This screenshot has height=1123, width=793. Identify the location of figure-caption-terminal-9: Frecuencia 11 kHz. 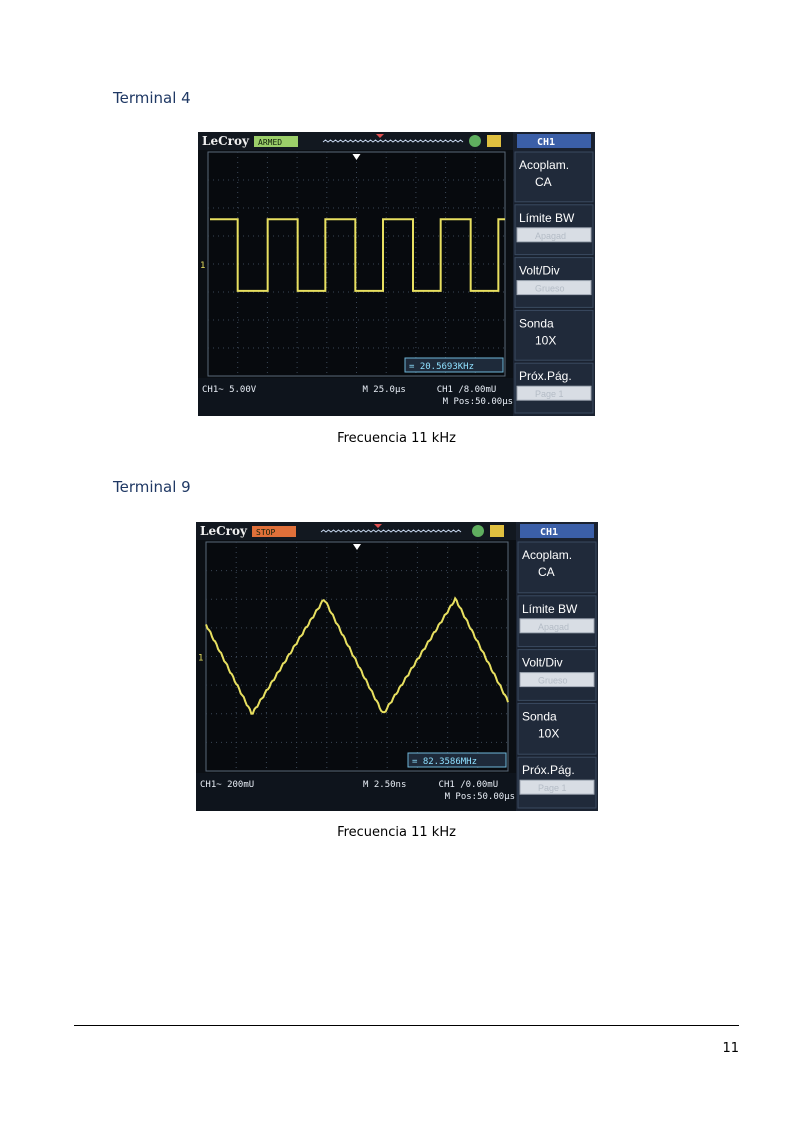
(396, 832).